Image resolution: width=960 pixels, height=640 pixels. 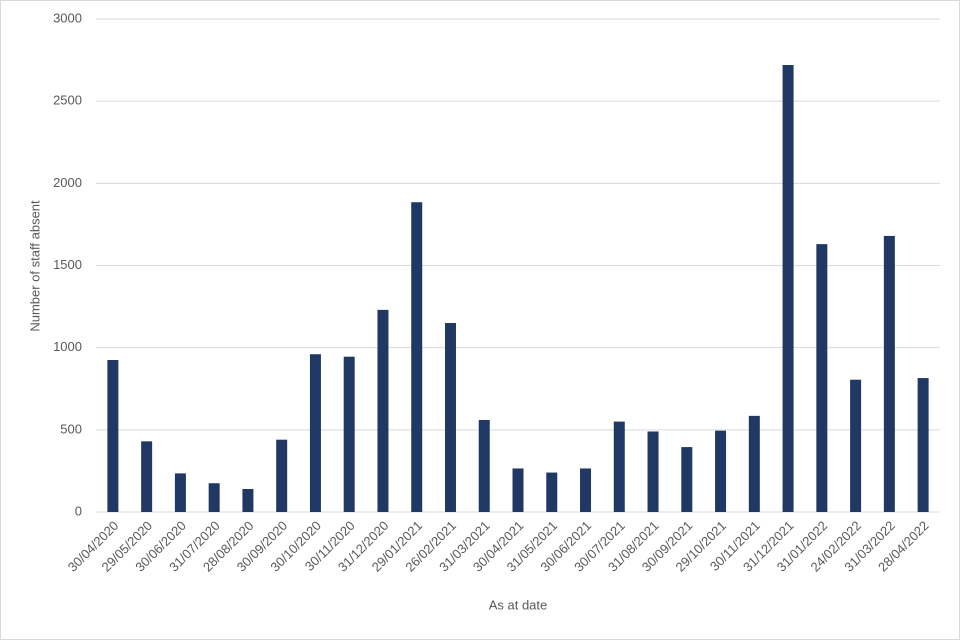 What do you see at coordinates (67, 17) in the screenshot?
I see `y-tick-label: 3000` at bounding box center [67, 17].